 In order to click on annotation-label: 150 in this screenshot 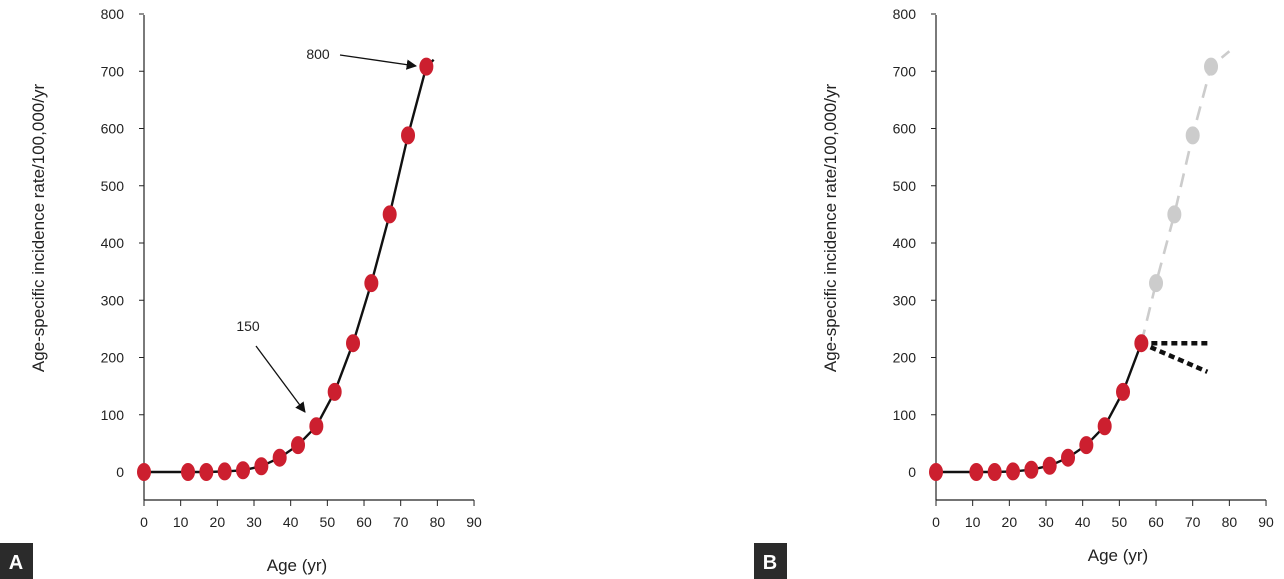, I will do `click(248, 326)`.